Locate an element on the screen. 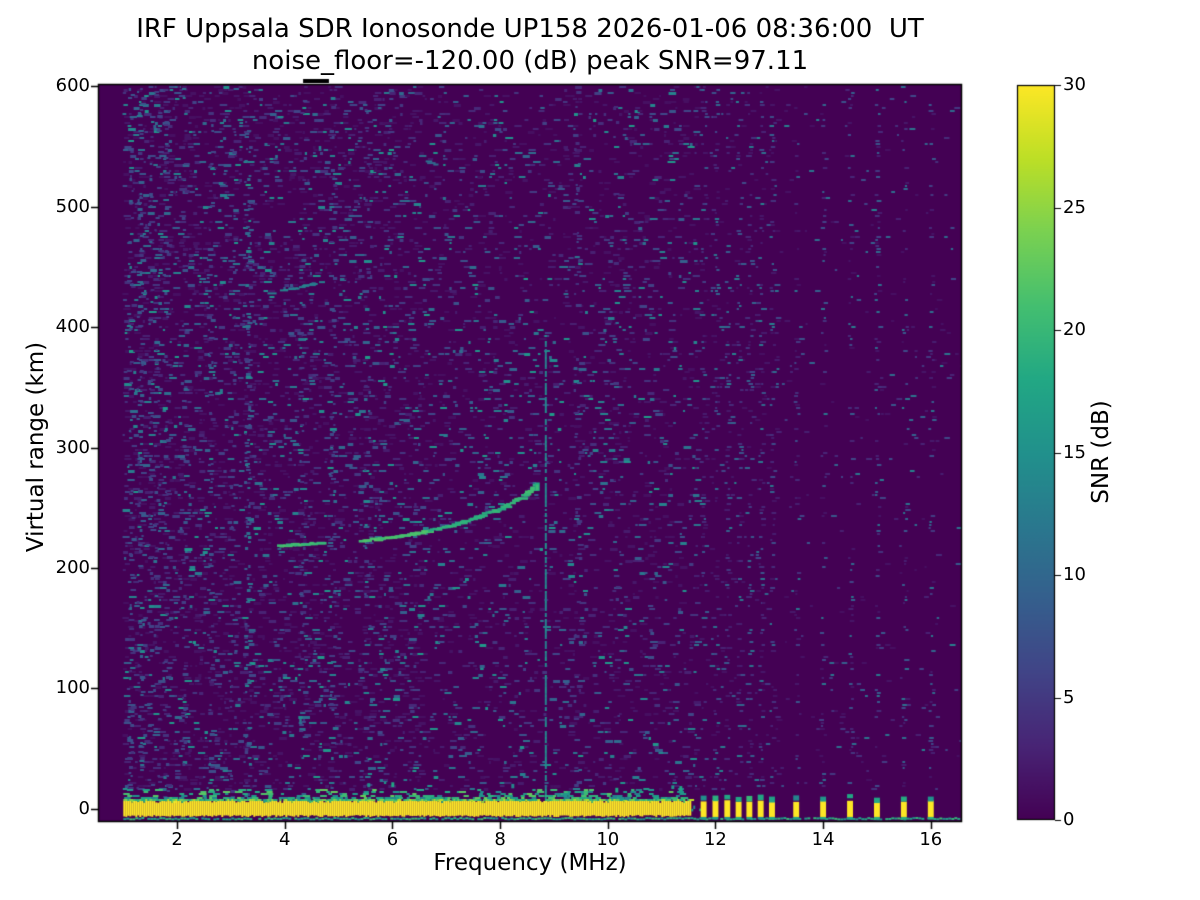  x-tick-label: 8 is located at coordinates (500, 839).